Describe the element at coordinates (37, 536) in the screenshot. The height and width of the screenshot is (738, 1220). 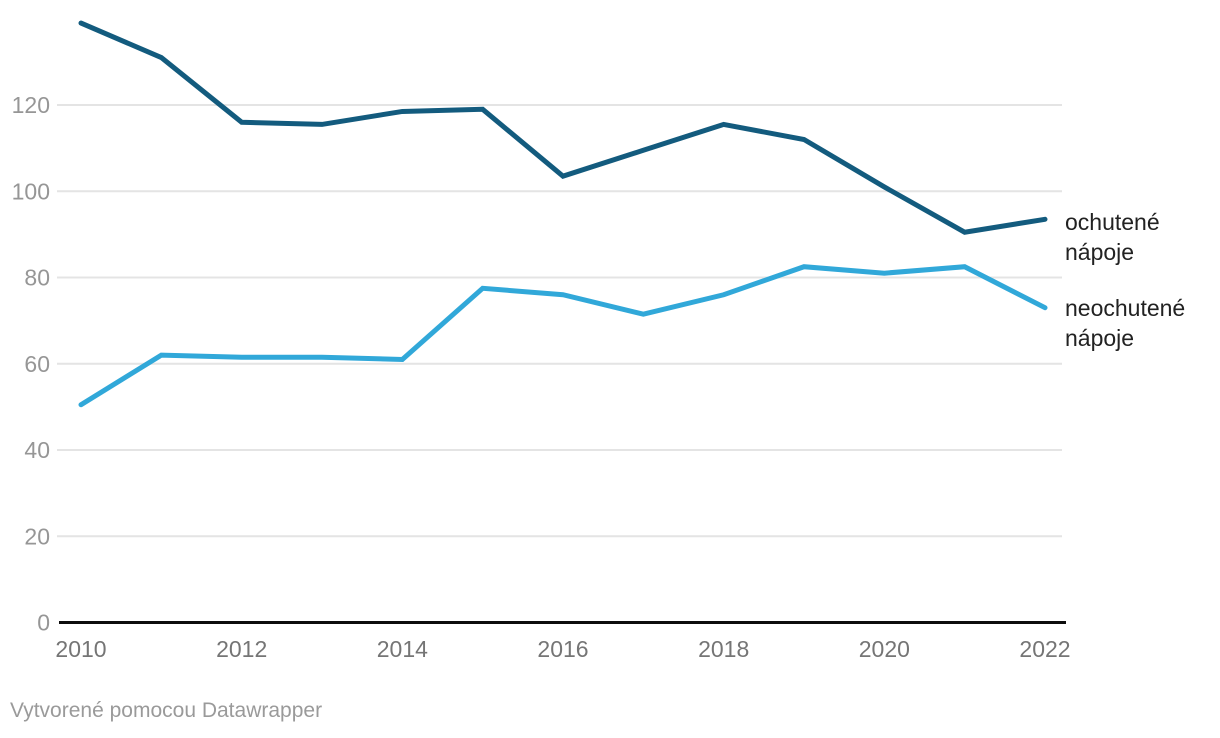
I see `y-axis-tick-label: 20` at that location.